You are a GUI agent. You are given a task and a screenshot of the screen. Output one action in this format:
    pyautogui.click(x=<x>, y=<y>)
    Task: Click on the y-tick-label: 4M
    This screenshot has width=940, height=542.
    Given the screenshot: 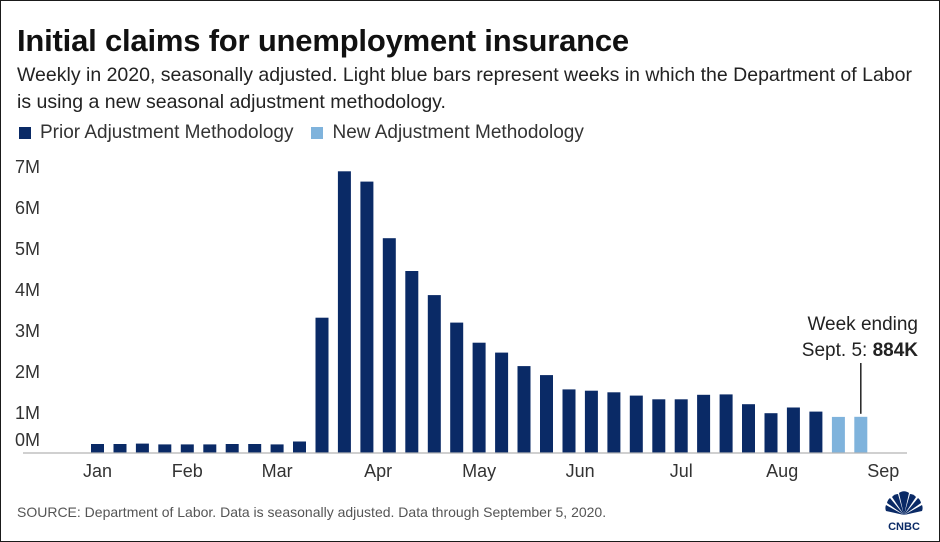 What is the action you would take?
    pyautogui.click(x=27, y=290)
    